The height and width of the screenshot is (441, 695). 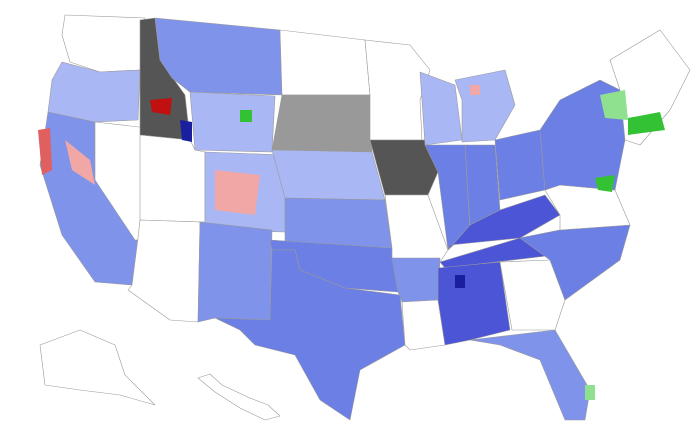 I want to click on region-georgia, so click(x=532, y=295).